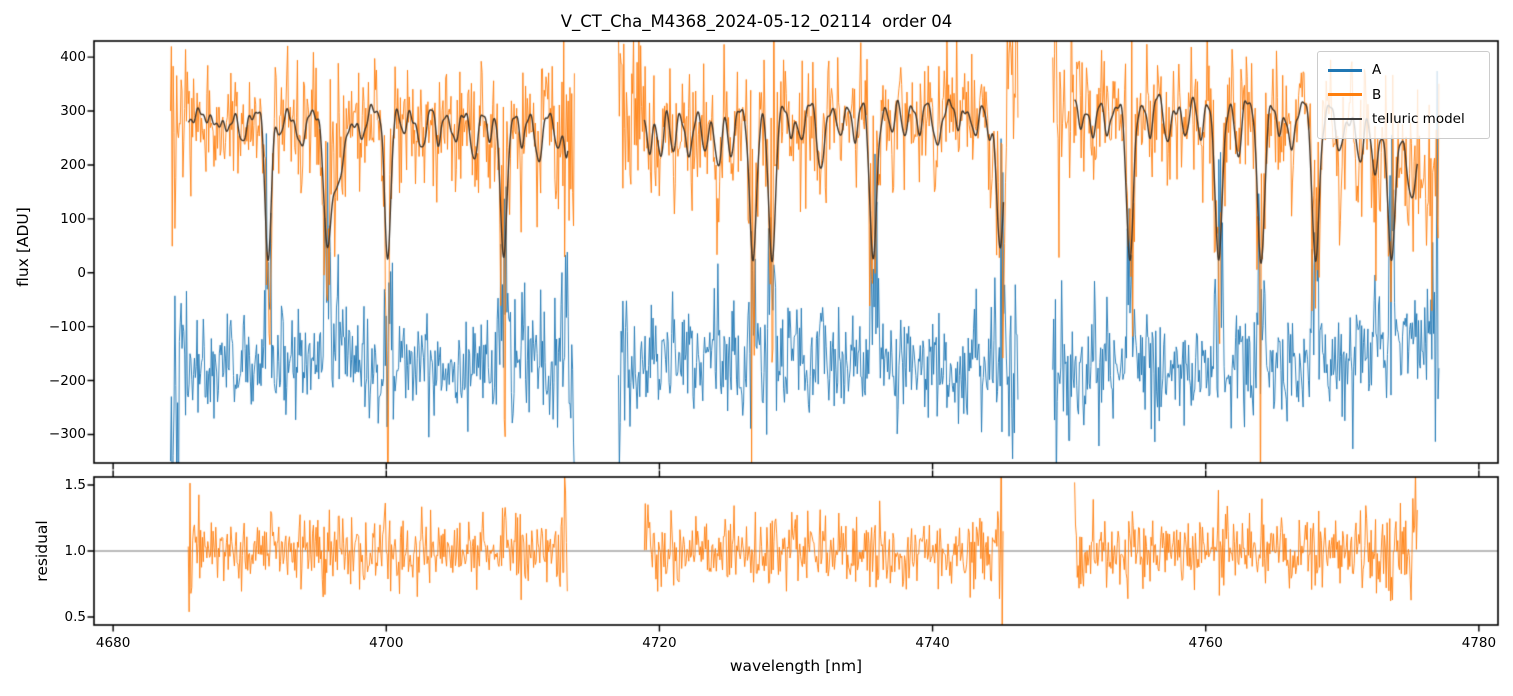  I want to click on legend-entry-b: B, so click(1403, 95).